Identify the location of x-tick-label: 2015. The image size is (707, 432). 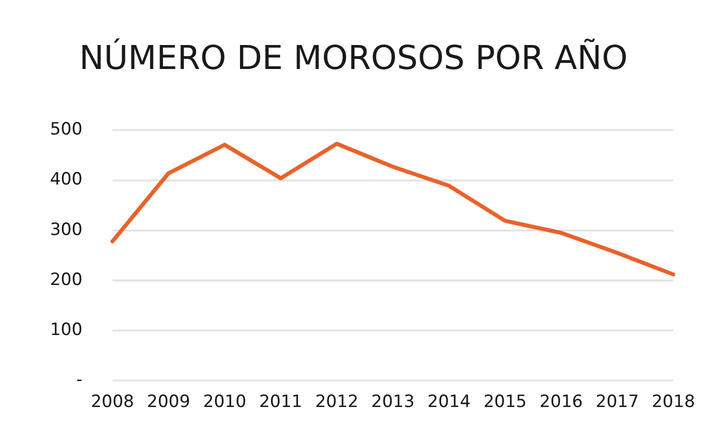
(505, 402).